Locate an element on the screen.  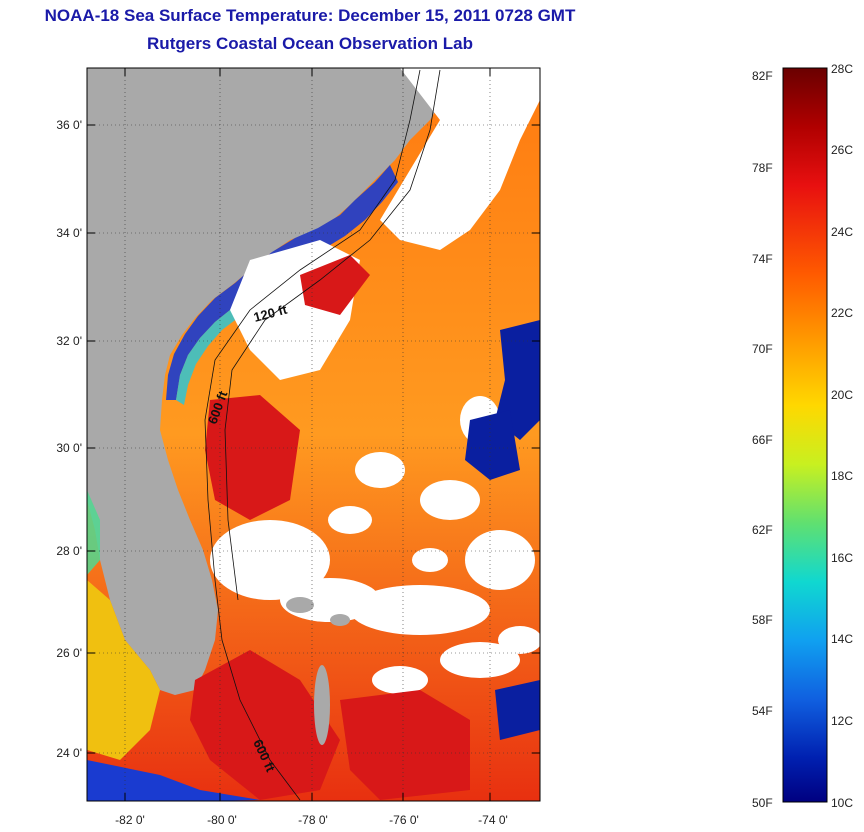
colorbar-c-label: 20C is located at coordinates (842, 395).